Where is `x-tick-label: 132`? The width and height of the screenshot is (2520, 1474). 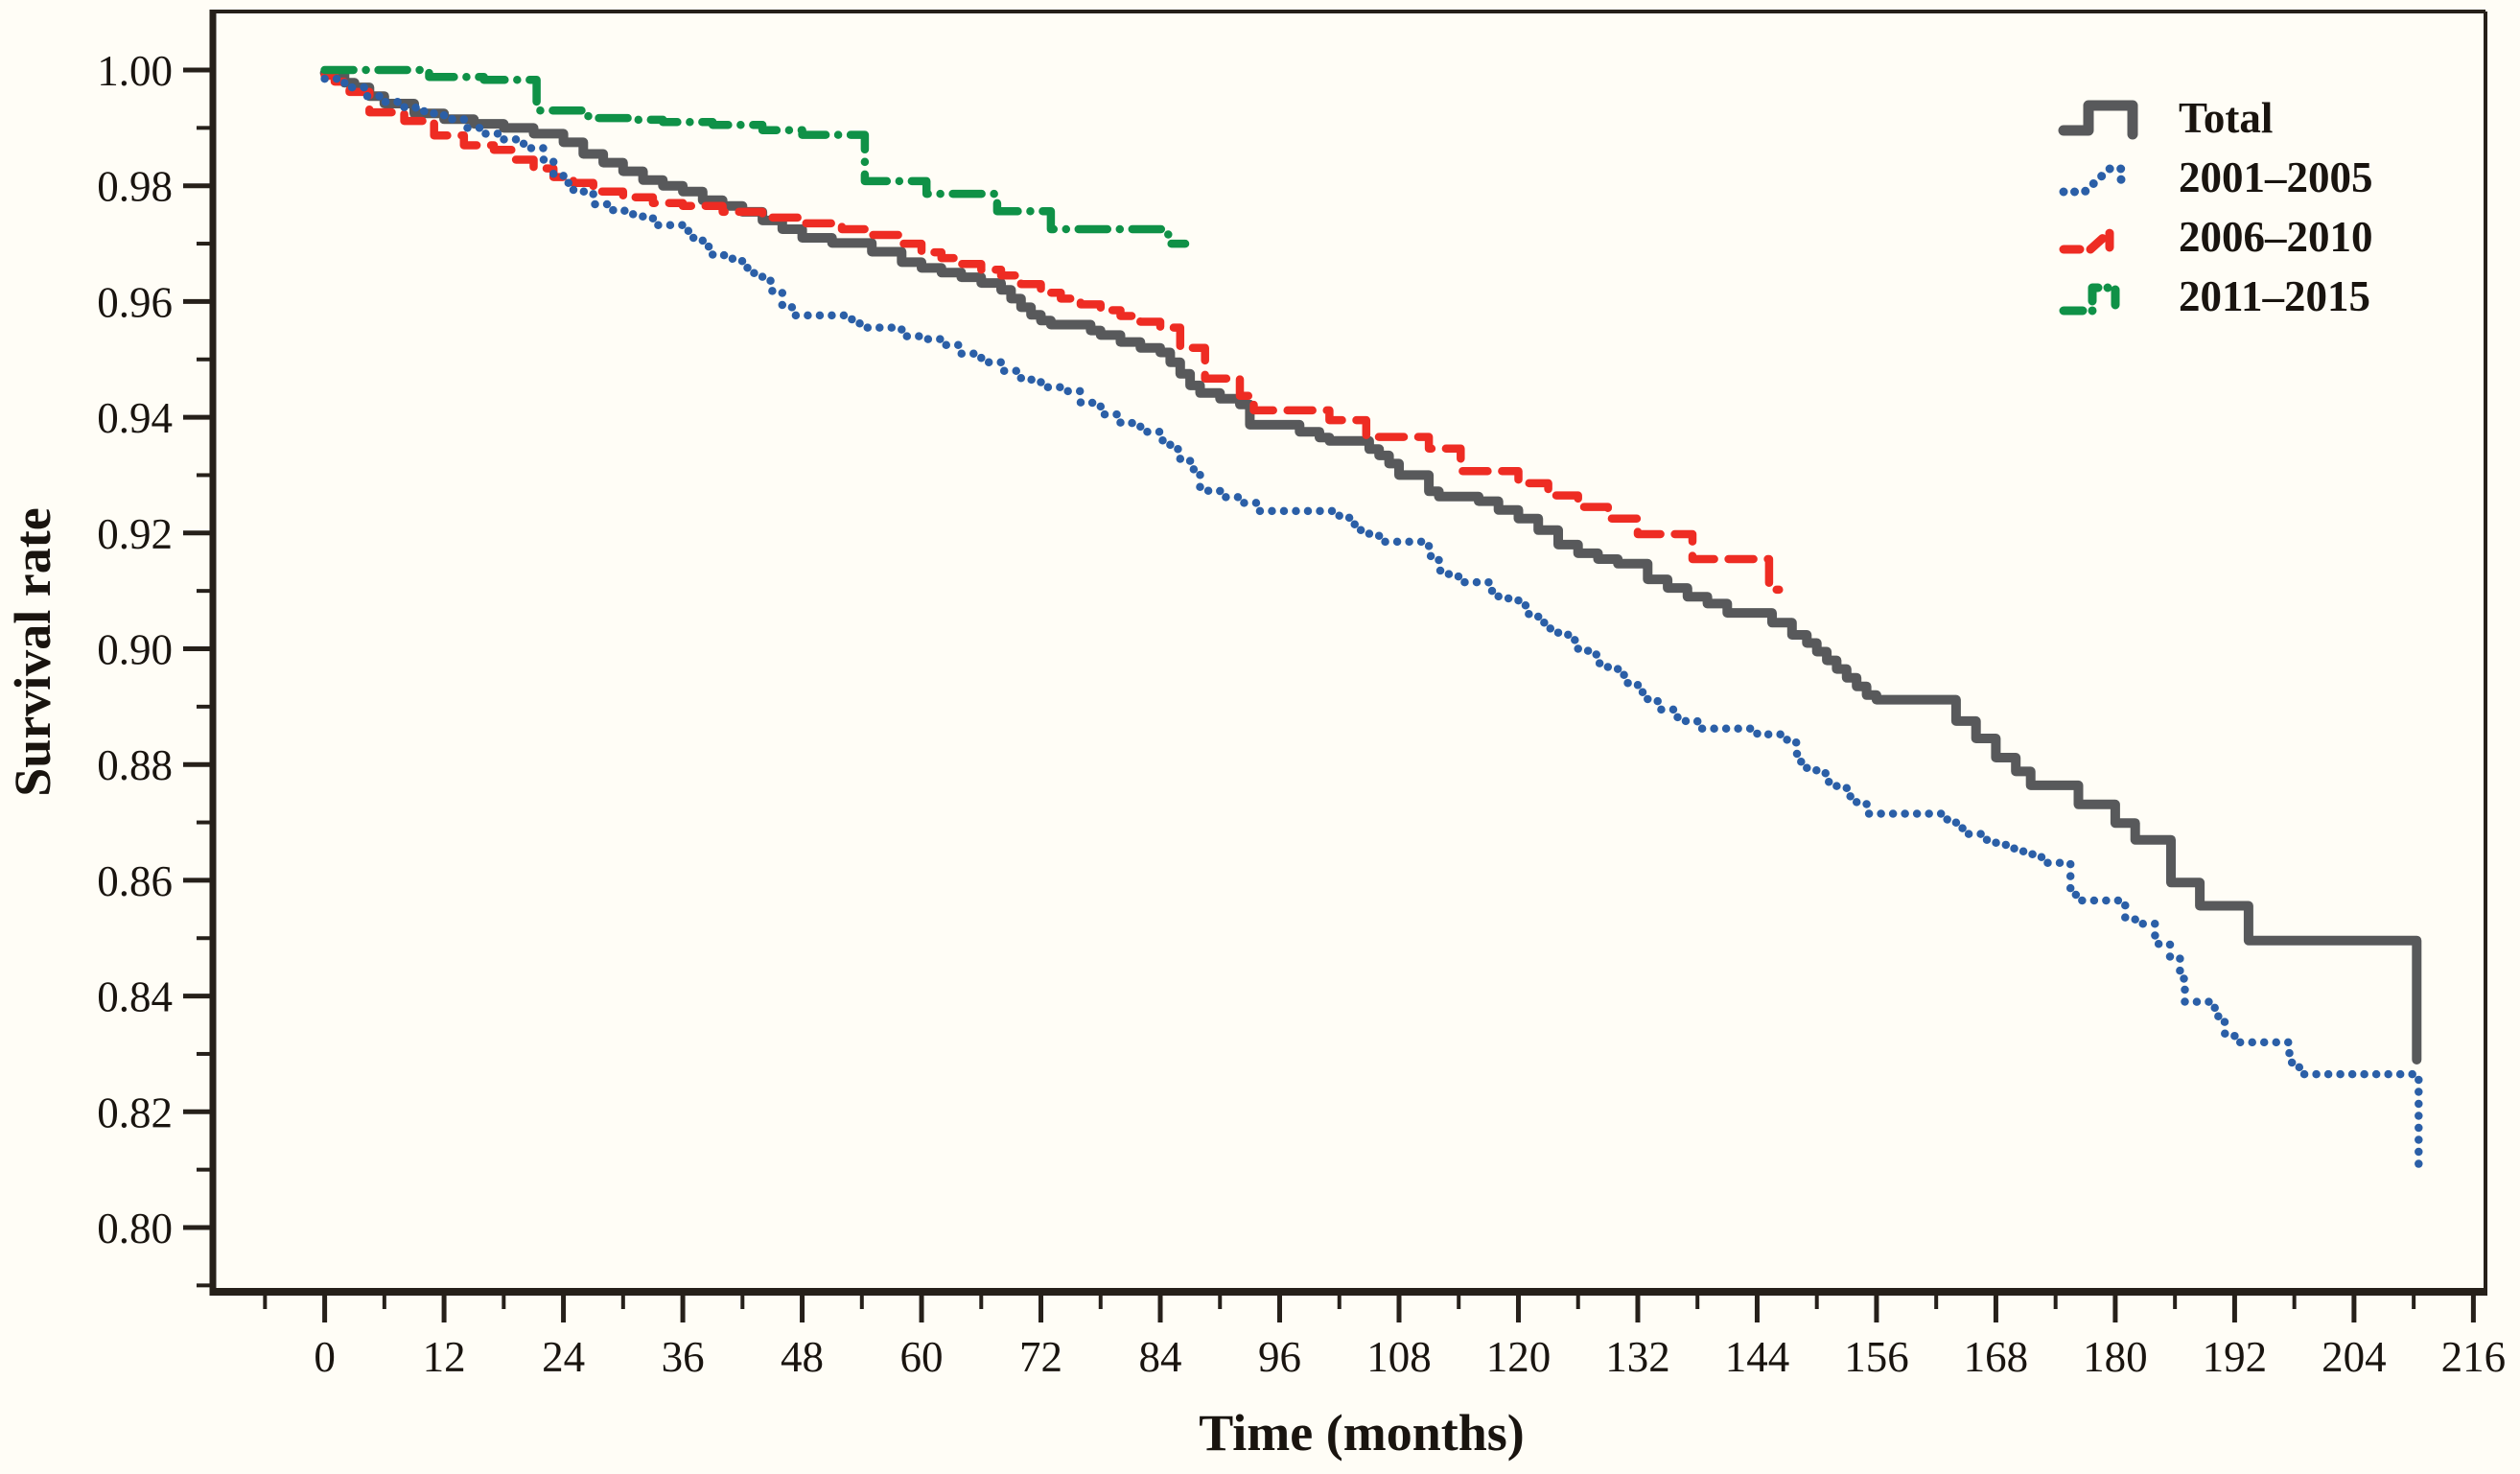 x-tick-label: 132 is located at coordinates (1637, 1357).